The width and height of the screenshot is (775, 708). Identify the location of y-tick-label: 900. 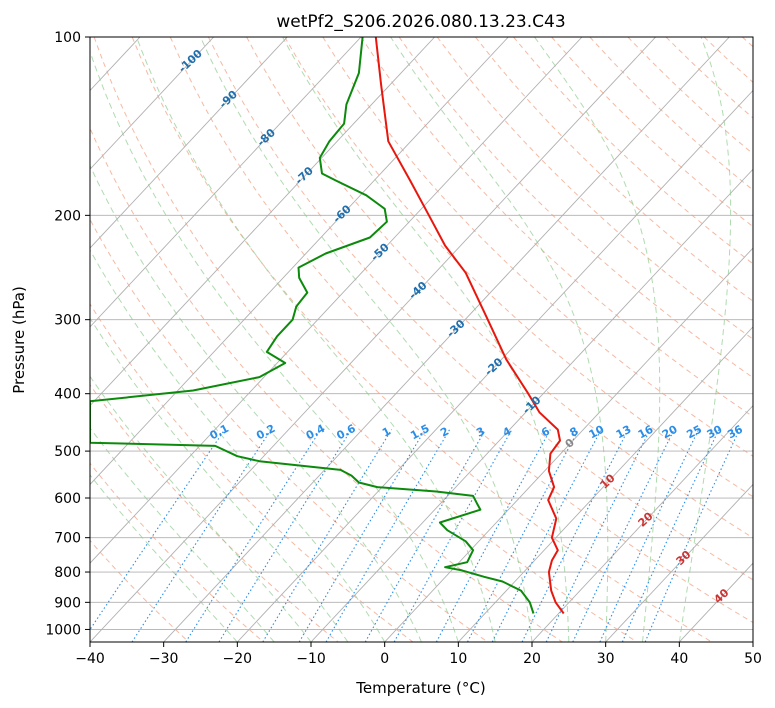
(67, 603).